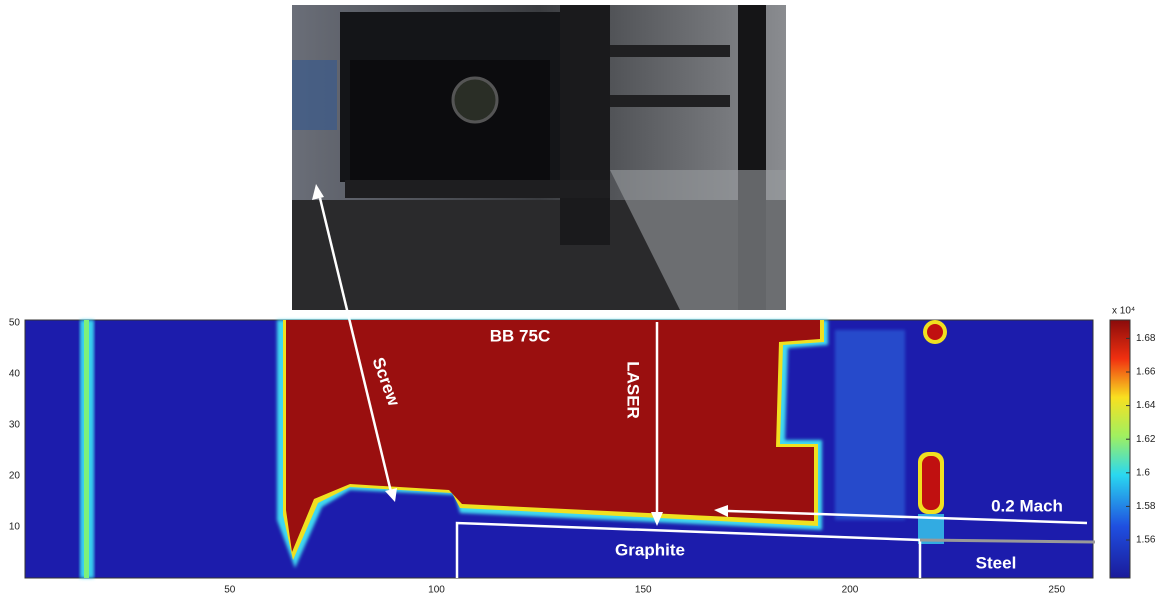 This screenshot has width=1162, height=604. I want to click on colorbar, so click(1120, 449).